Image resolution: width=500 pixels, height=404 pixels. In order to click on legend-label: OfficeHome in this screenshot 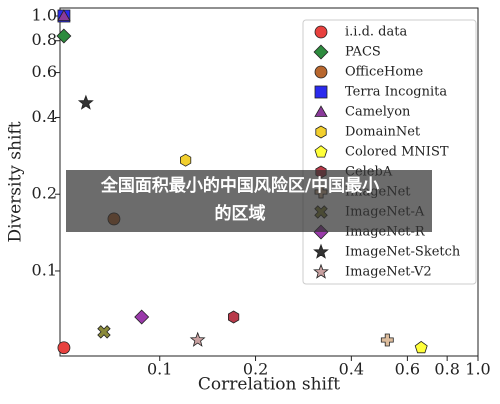, I will do `click(384, 72)`.